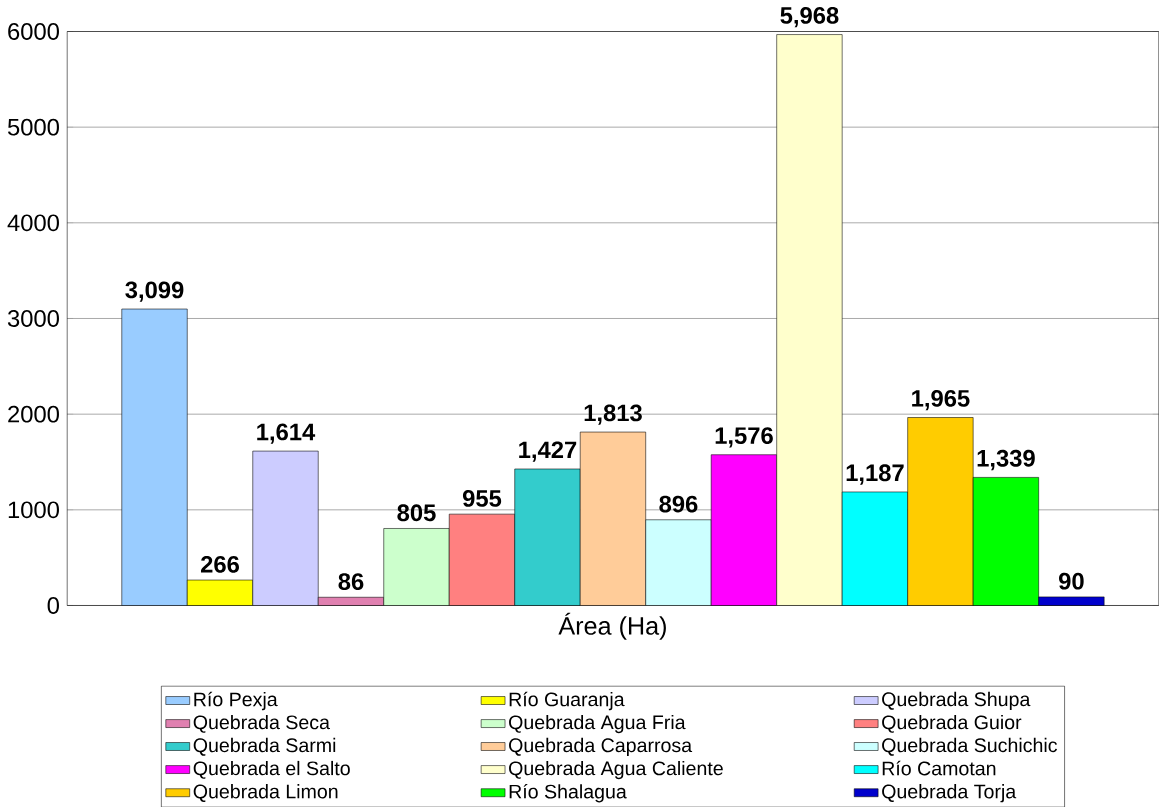 The image size is (1159, 807). What do you see at coordinates (33, 127) in the screenshot?
I see `y-tick-label: 5000` at bounding box center [33, 127].